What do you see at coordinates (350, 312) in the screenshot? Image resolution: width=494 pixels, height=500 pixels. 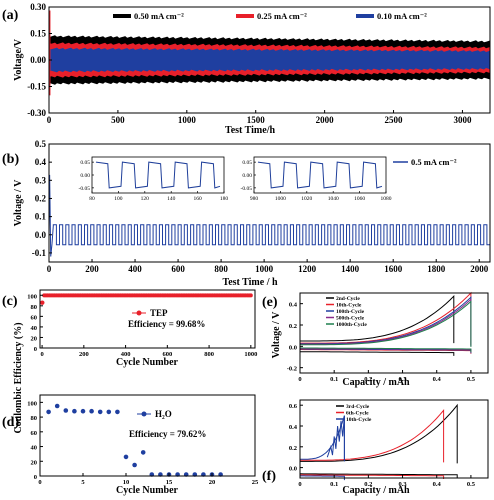 I see `legend-label-2: 100th-Cycle` at bounding box center [350, 312].